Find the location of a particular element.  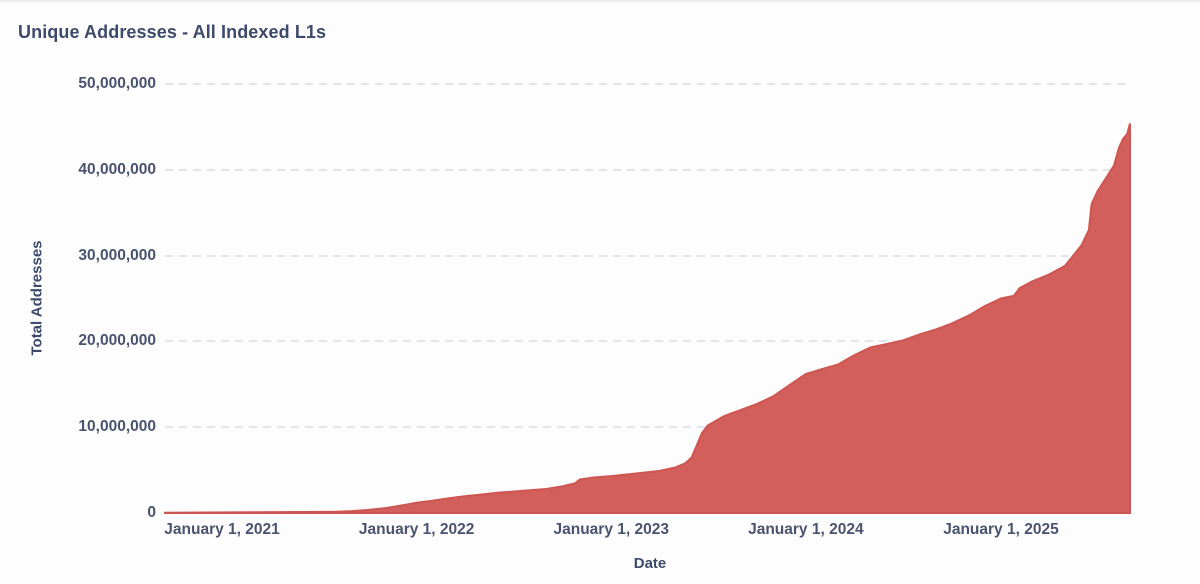

x-tick-label: January 1, 2023 is located at coordinates (611, 529).